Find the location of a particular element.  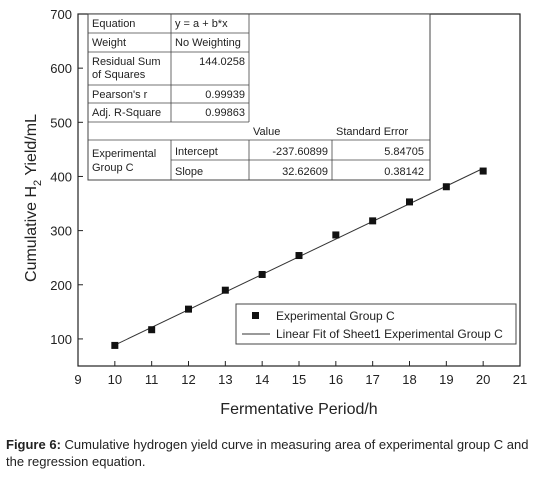

table-label: of Squares is located at coordinates (119, 75).